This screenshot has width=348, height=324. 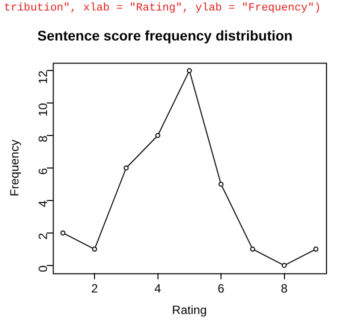 What do you see at coordinates (165, 35) in the screenshot?
I see `chart-title: Sentence score frequency distribution` at bounding box center [165, 35].